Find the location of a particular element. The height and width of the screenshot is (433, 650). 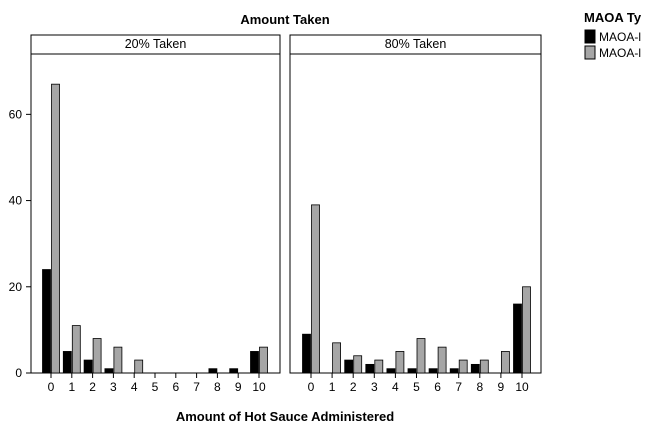

legend-entries: MAOA-l MAOA-l is located at coordinates (612, 44).